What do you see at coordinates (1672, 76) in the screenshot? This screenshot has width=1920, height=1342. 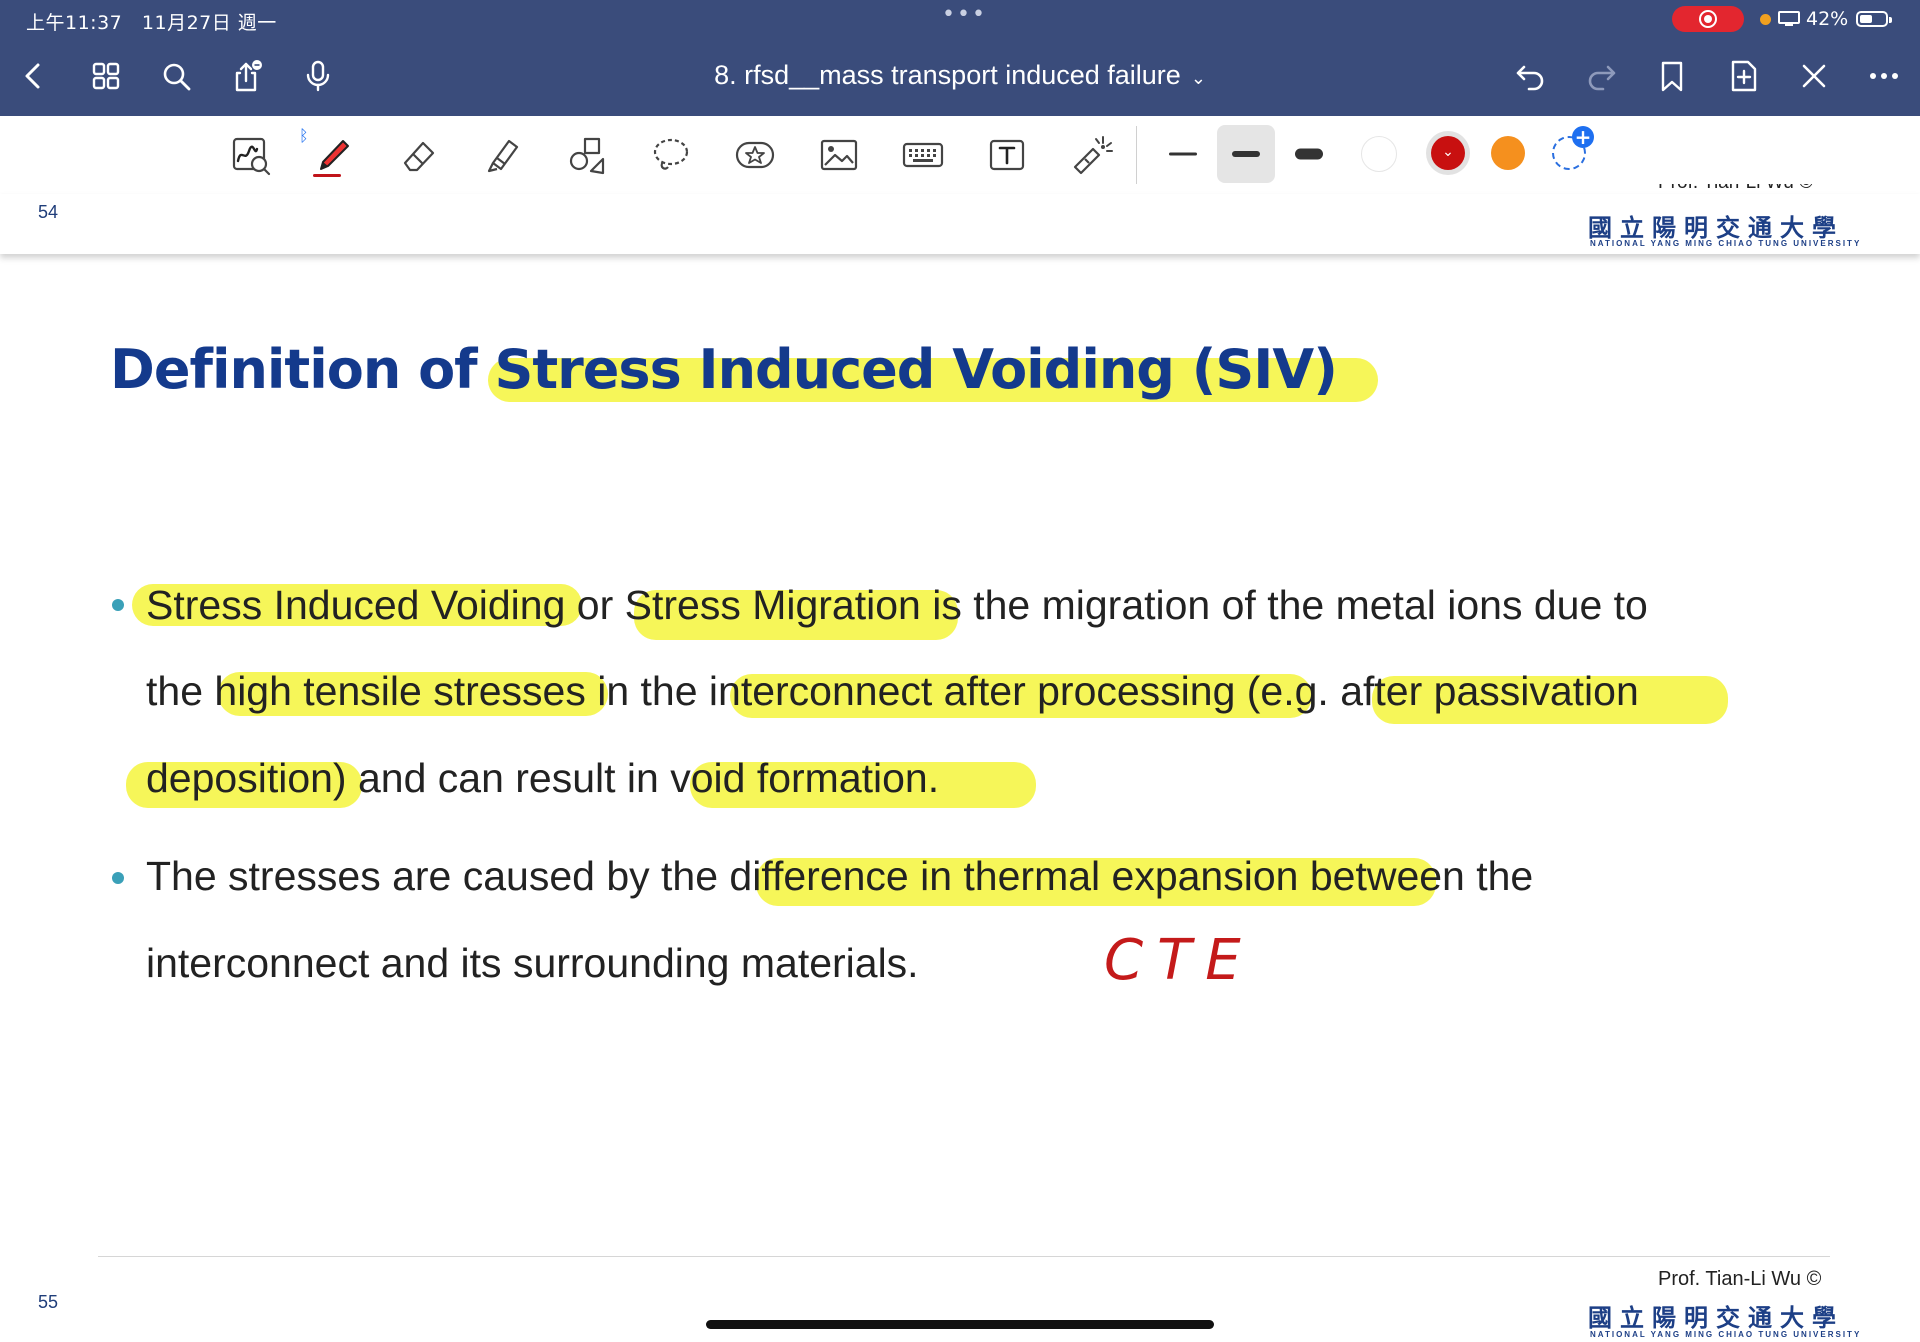 I see `bookmark-icon` at bounding box center [1672, 76].